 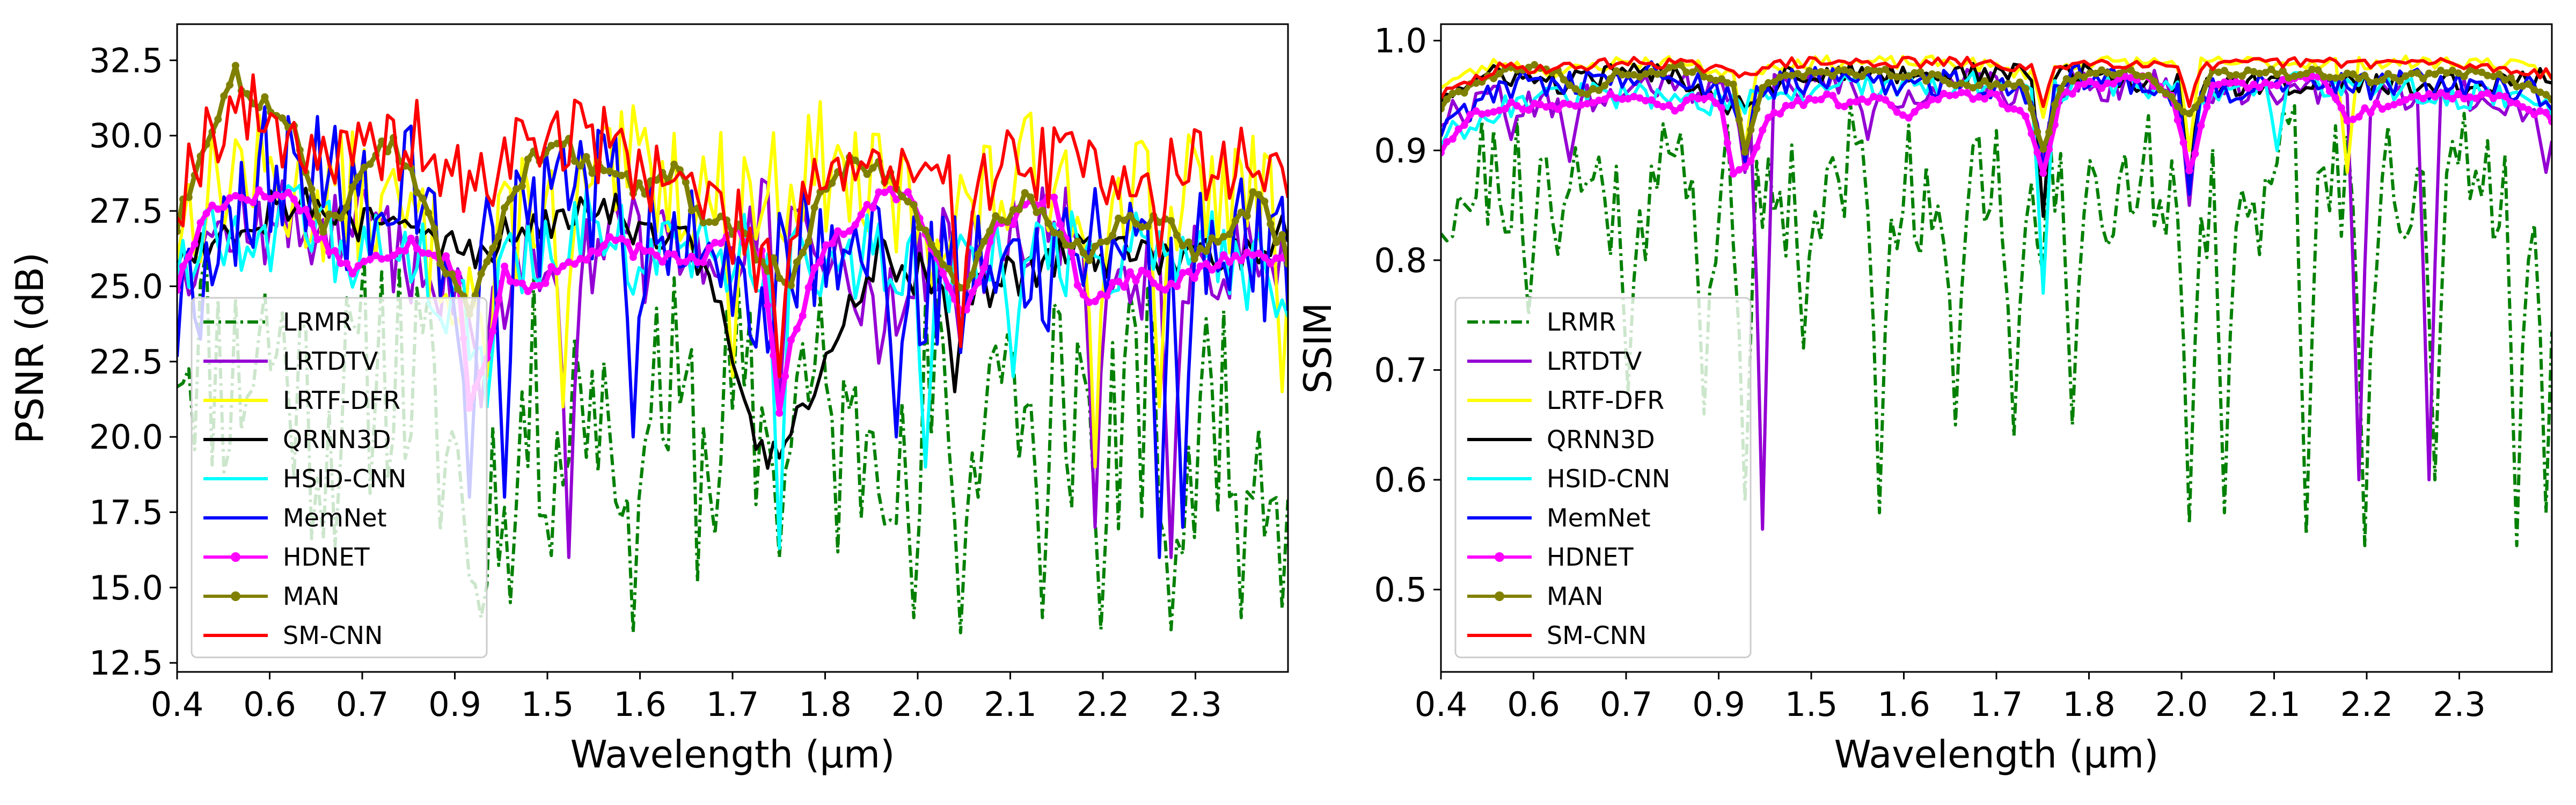 What do you see at coordinates (330, 361) in the screenshot?
I see `legend-label: LRTDTV` at bounding box center [330, 361].